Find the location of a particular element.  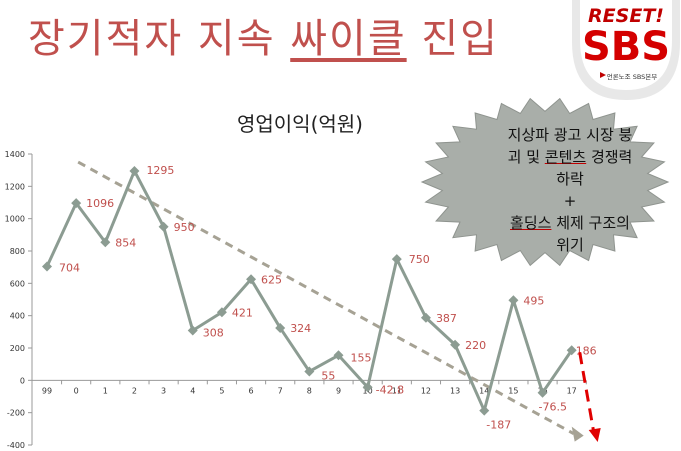

x-tick-label: 0 is located at coordinates (76, 390).